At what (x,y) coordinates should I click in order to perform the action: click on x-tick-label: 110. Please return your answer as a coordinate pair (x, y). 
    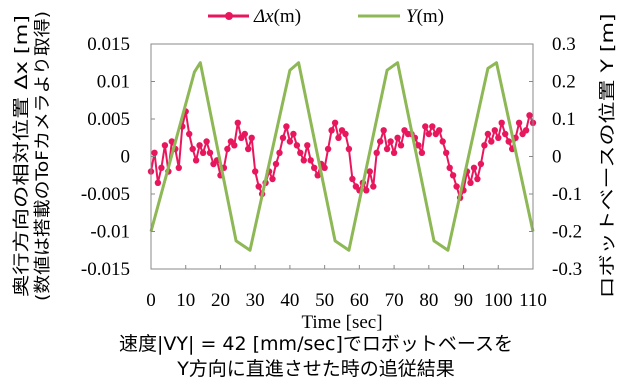
    Looking at the image, I should click on (533, 300).